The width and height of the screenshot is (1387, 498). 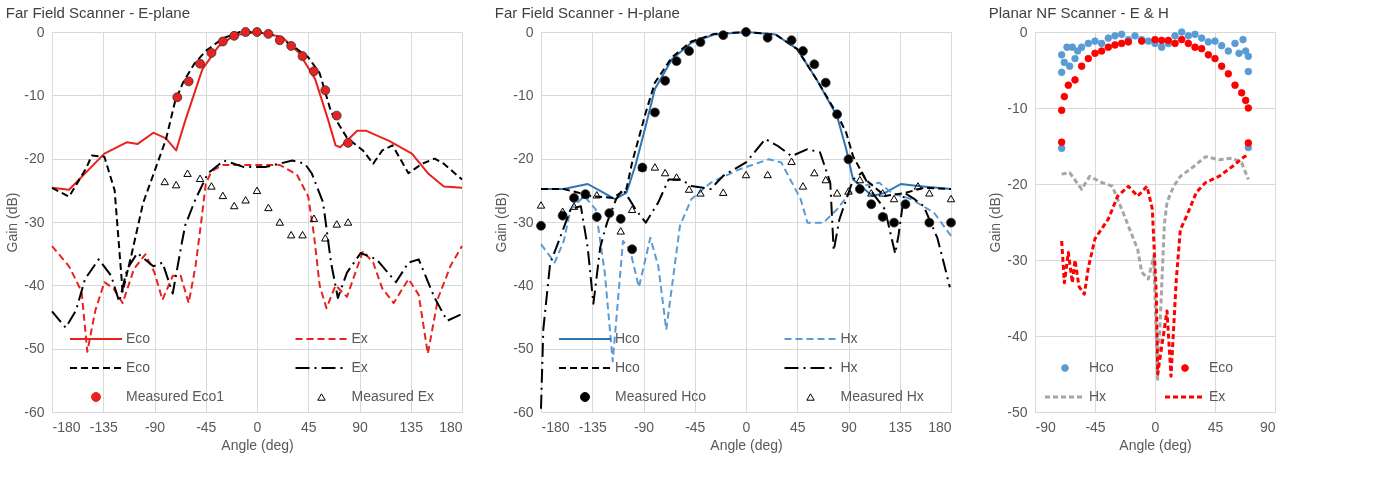 I want to click on chart-title: Planar NF Scanner - E & H, so click(x=1078, y=12).